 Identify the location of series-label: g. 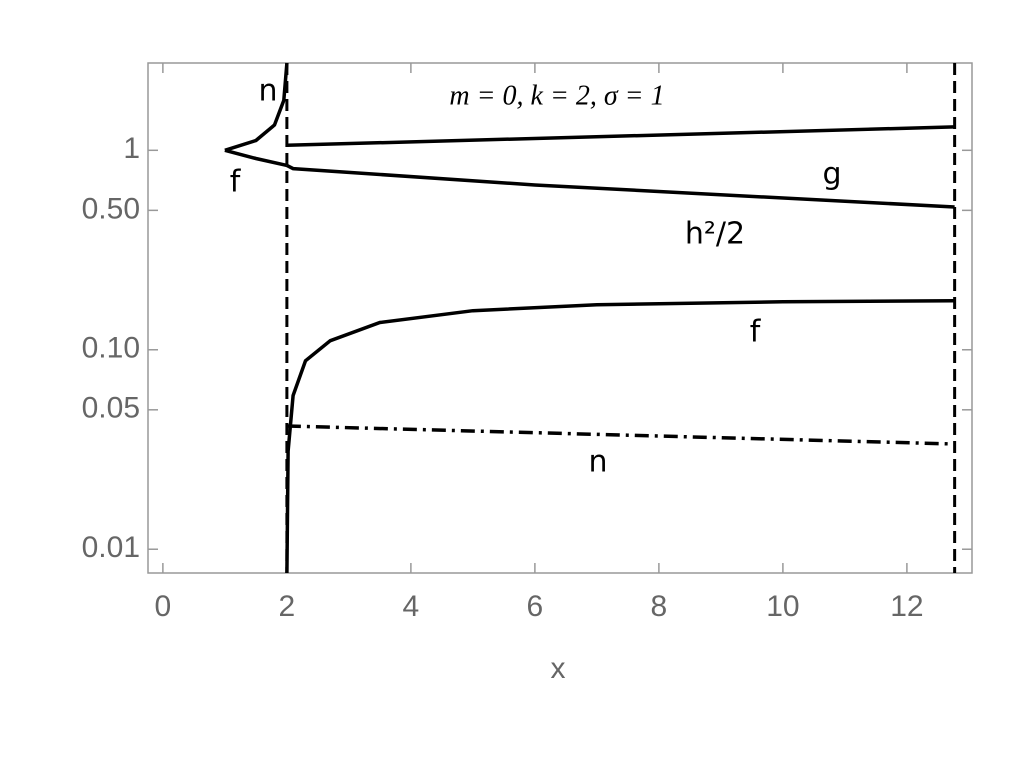
(831, 174).